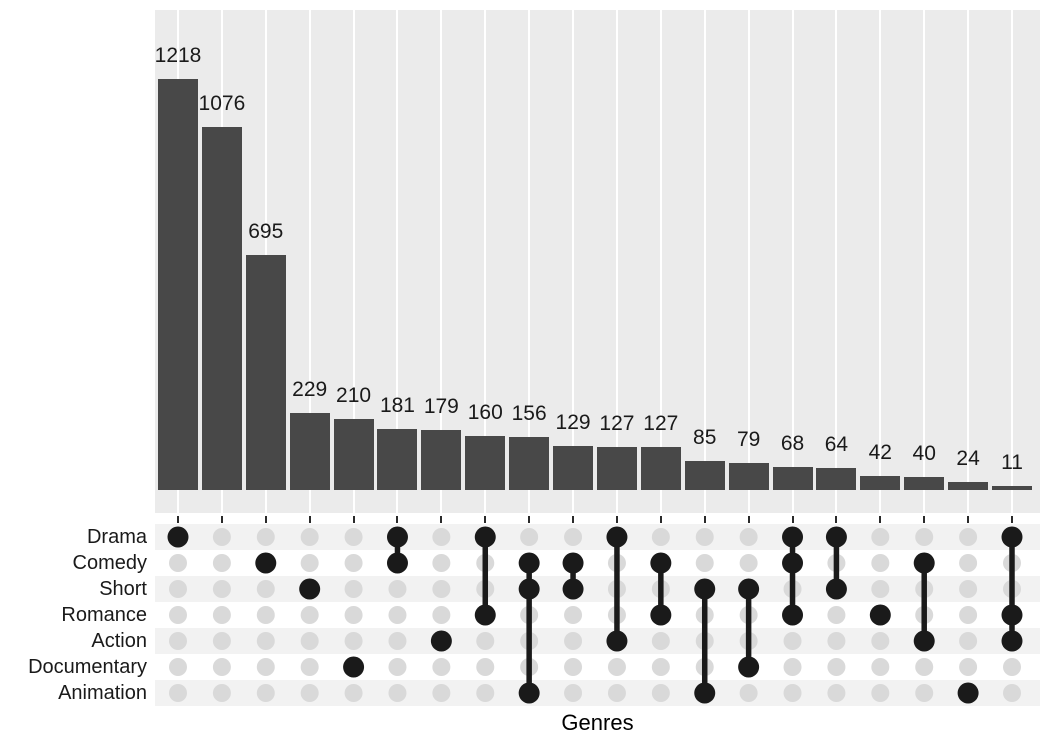 This screenshot has height=750, width=1050. Describe the element at coordinates (116, 537) in the screenshot. I see `set-label: Drama` at that location.